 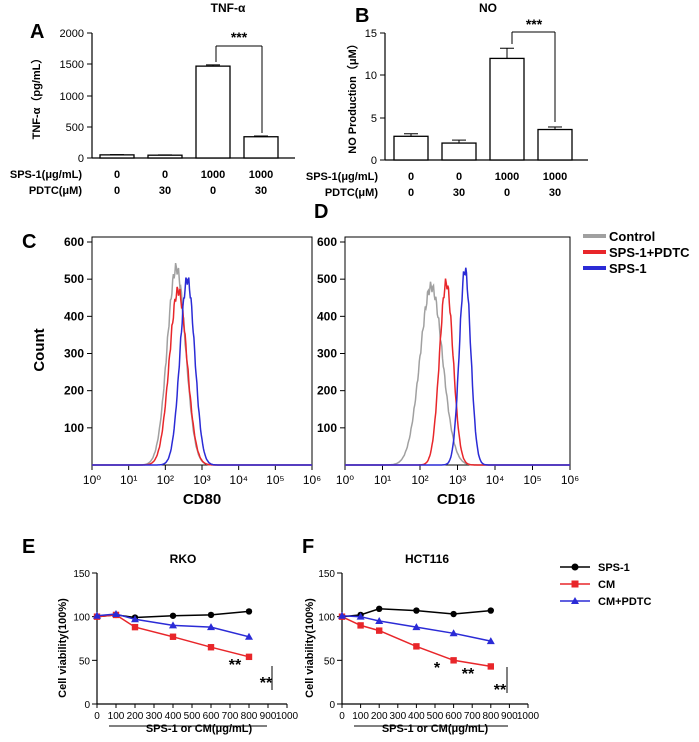 I want to click on y-tick-label: 5, so click(x=374, y=119).